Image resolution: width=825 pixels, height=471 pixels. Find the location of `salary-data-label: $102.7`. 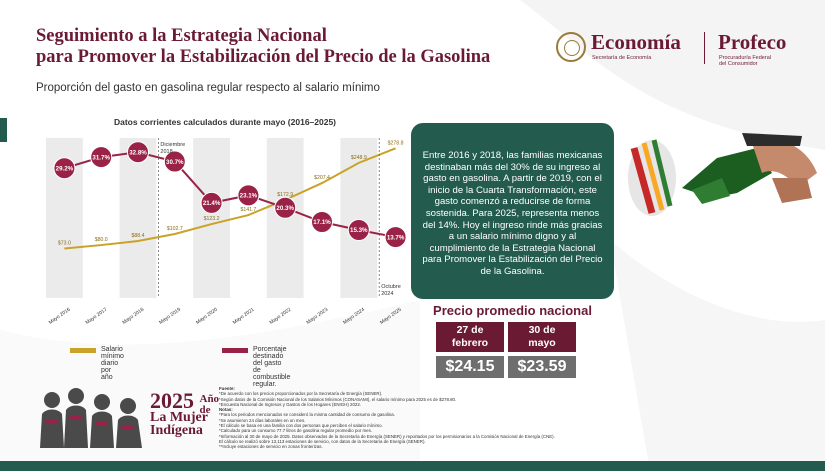

salary-data-label: $102.7 is located at coordinates (175, 229).